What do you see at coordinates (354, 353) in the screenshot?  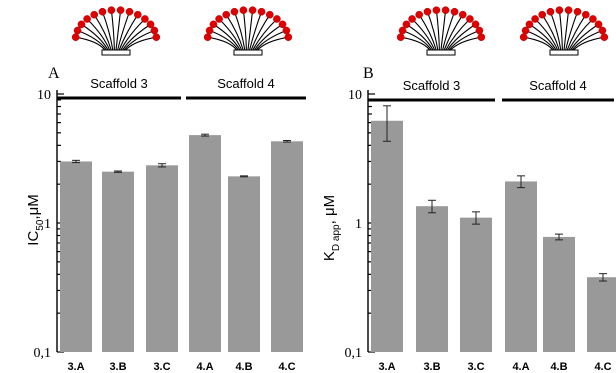 I see `panel-b-y-tick-label: 0,1` at bounding box center [354, 353].